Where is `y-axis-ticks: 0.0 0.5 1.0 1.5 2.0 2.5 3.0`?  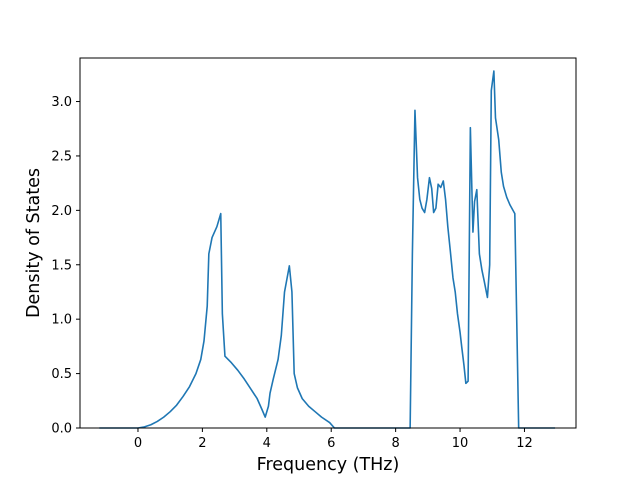 y-axis-ticks: 0.0 0.5 1.0 1.5 2.0 2.5 3.0 is located at coordinates (65, 266).